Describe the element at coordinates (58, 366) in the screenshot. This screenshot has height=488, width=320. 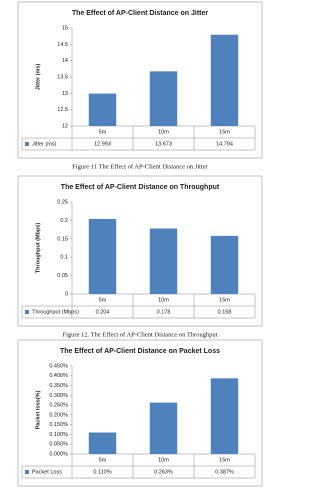
I see `y-tick-label: 0.450%` at that location.